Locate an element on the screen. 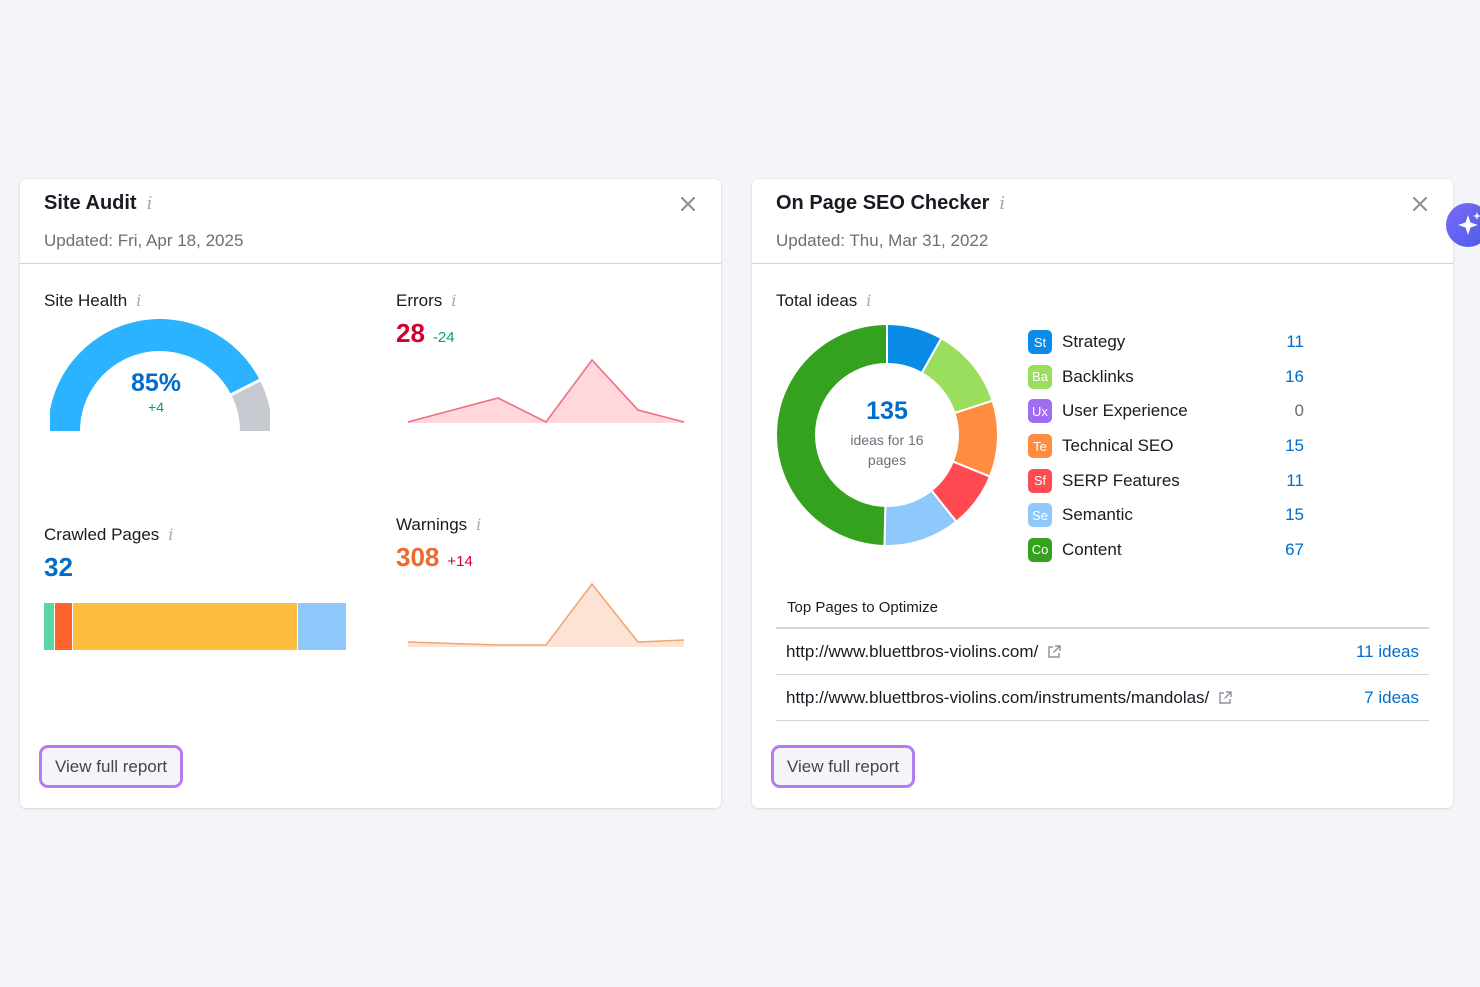  site-audit-updated: Updated: Fri, Apr 18, 2025 is located at coordinates (144, 240).